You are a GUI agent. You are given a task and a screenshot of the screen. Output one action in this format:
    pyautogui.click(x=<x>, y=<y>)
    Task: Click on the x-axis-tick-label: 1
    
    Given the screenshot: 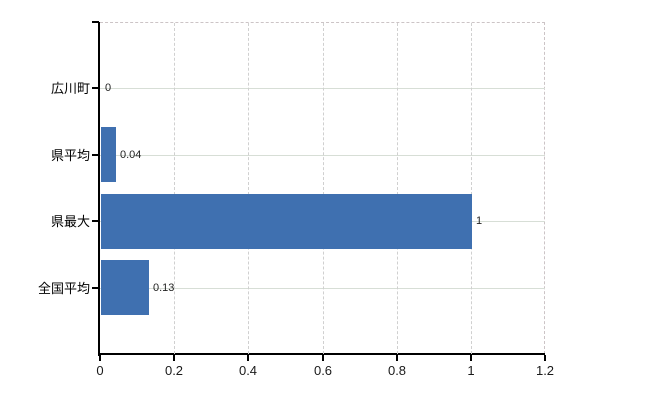 What is the action you would take?
    pyautogui.click(x=471, y=370)
    